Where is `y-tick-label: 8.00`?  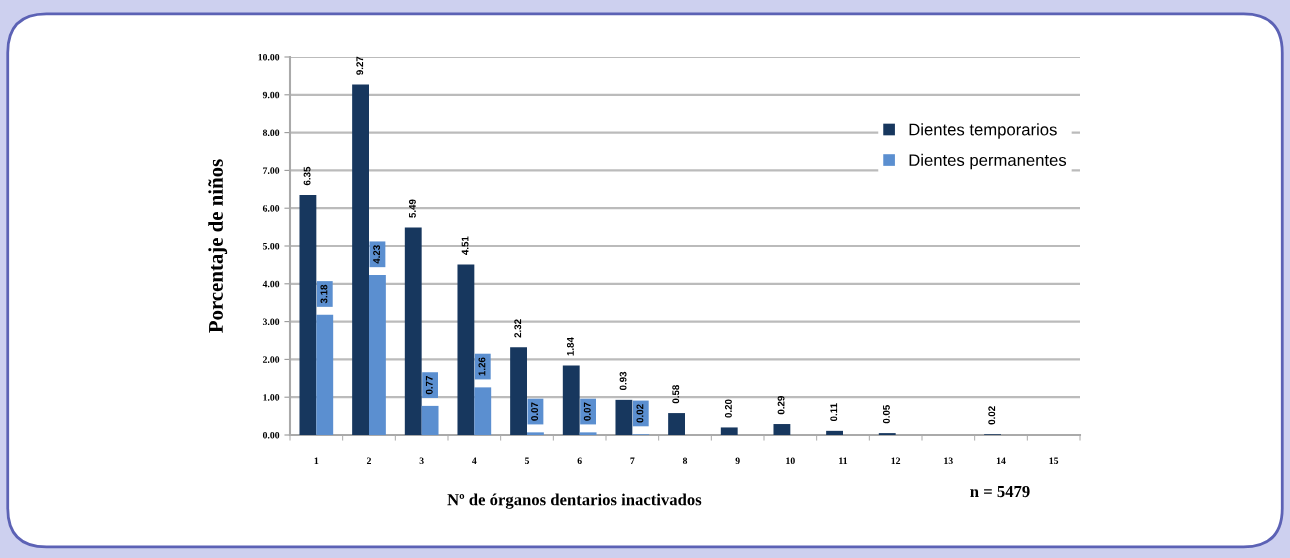 y-tick-label: 8.00 is located at coordinates (271, 133).